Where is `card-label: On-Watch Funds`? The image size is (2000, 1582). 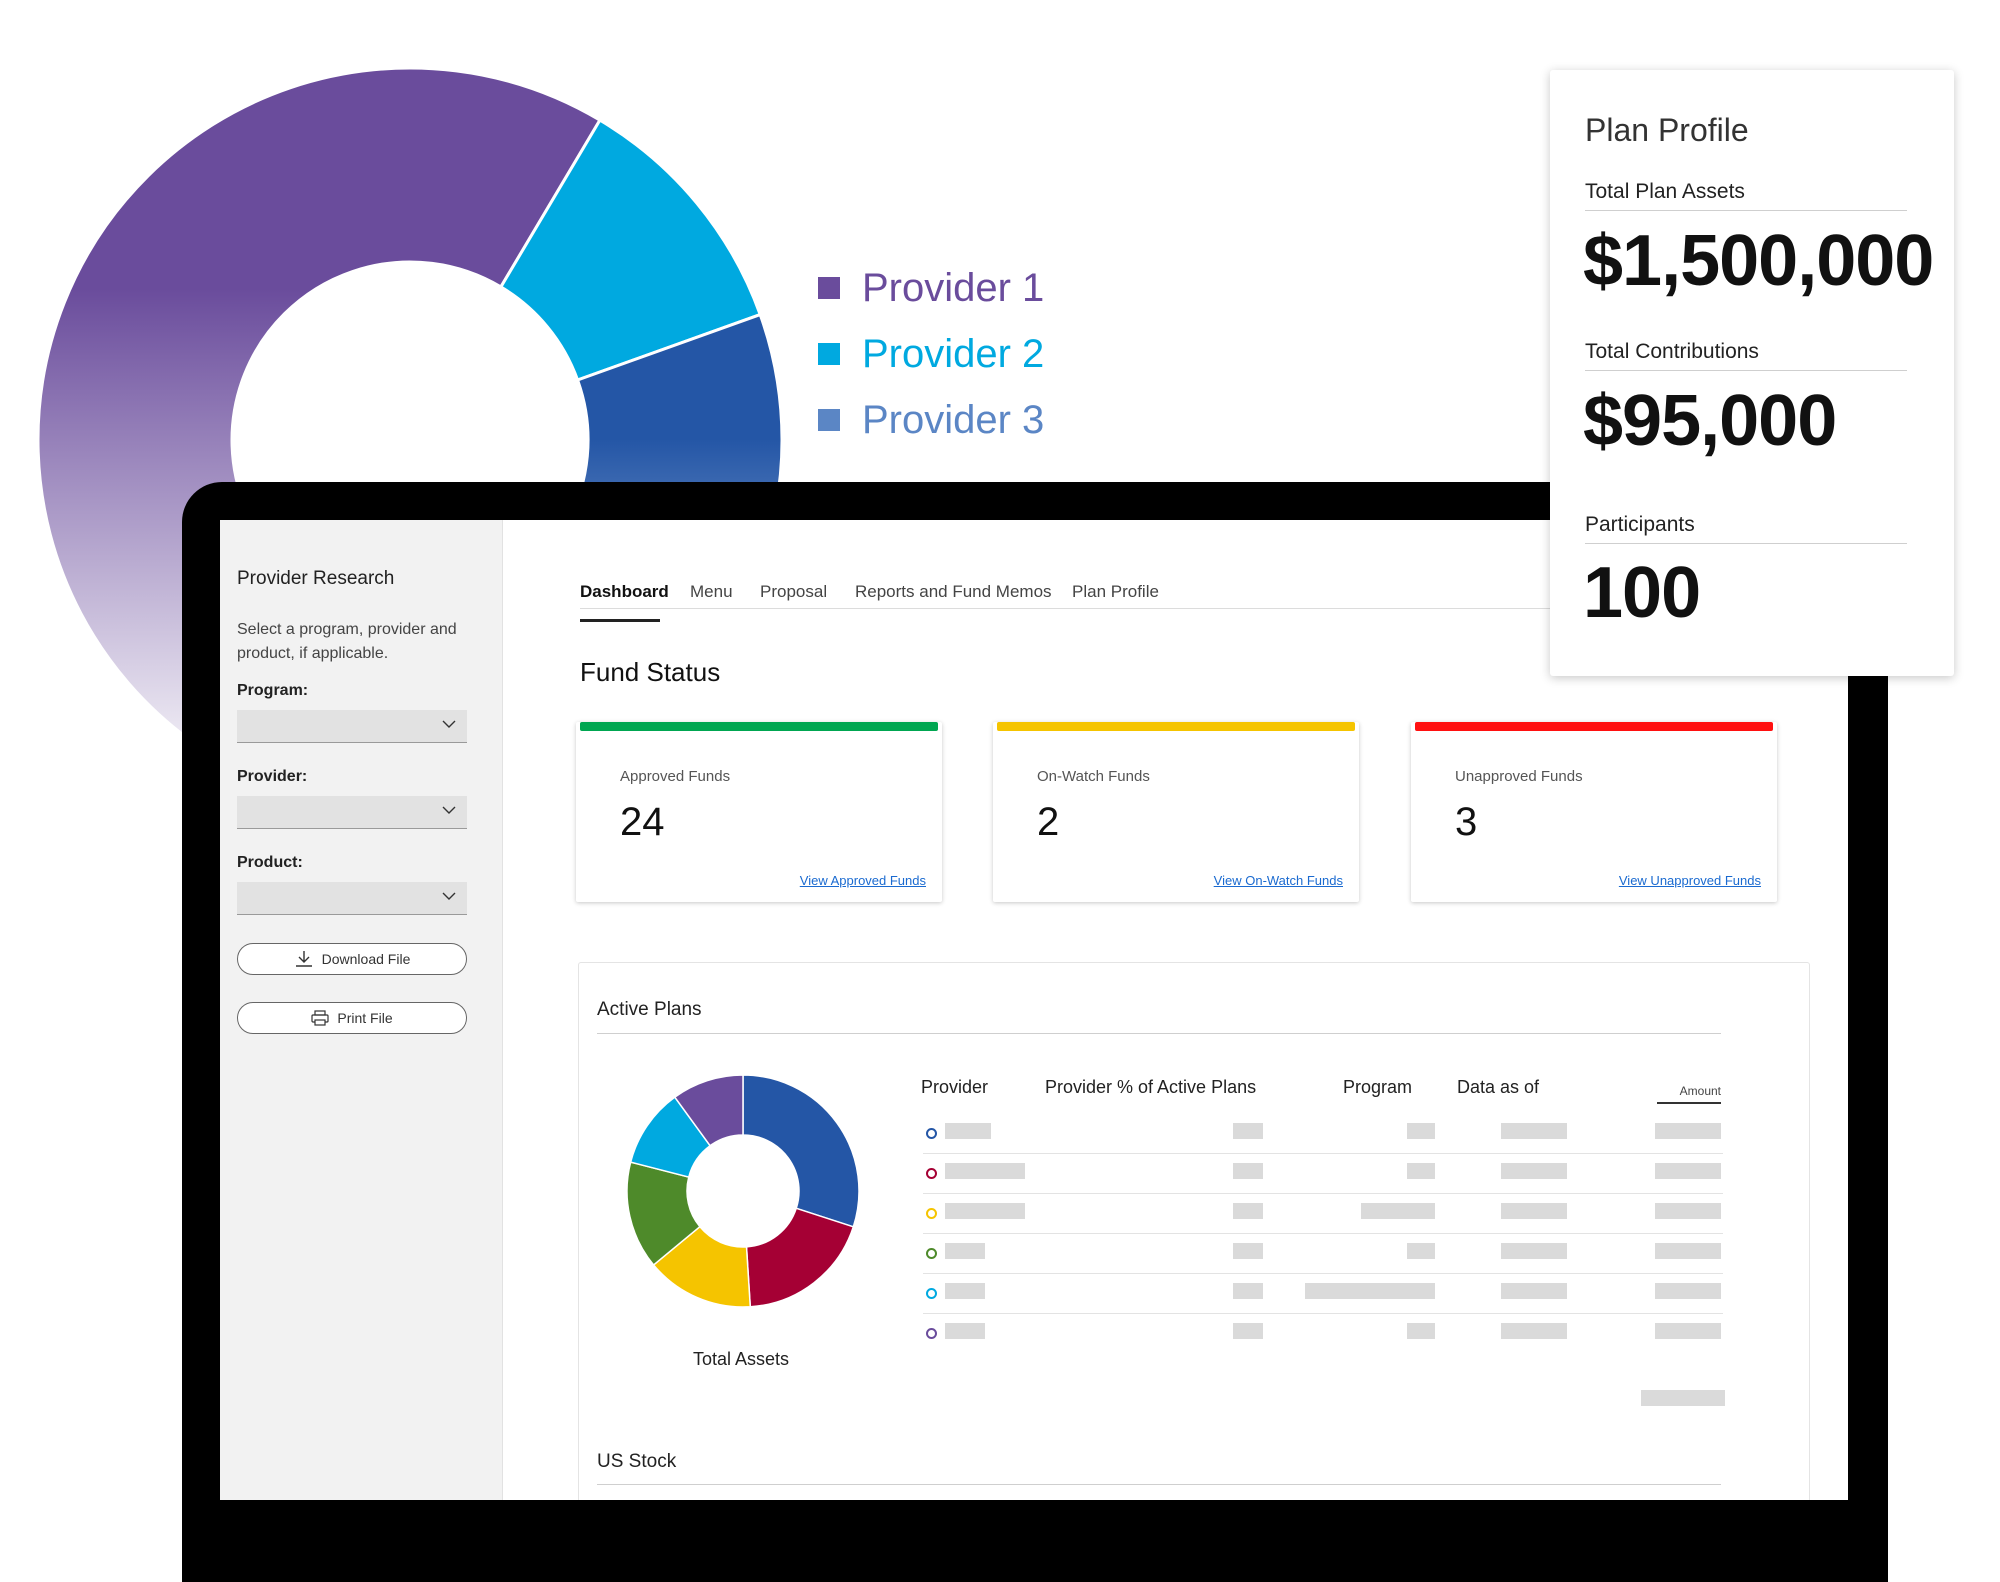 card-label: On-Watch Funds is located at coordinates (1093, 776).